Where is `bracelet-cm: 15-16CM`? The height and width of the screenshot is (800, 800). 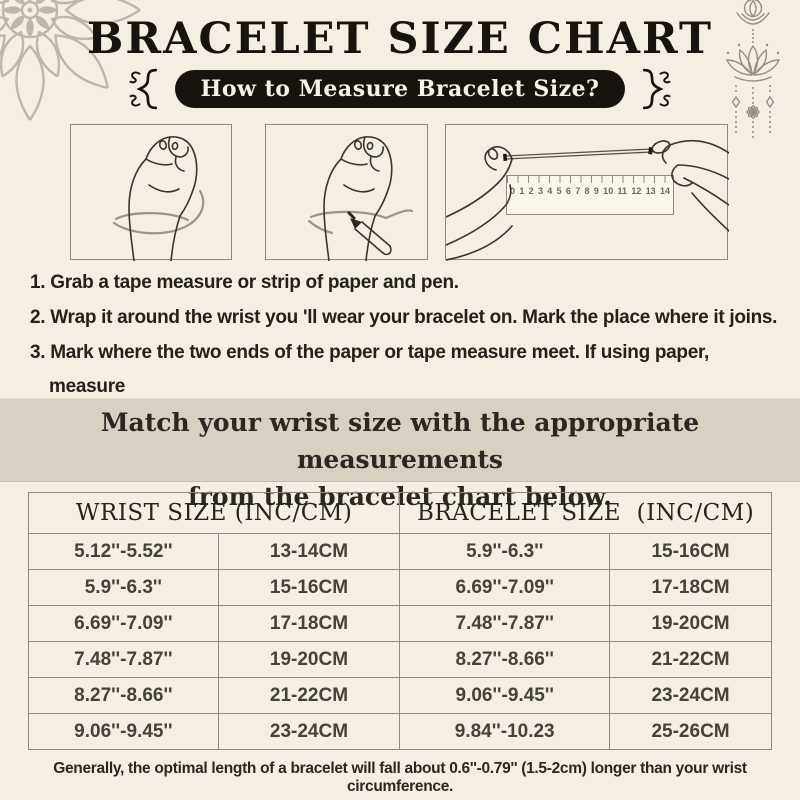
bracelet-cm: 15-16CM is located at coordinates (690, 551).